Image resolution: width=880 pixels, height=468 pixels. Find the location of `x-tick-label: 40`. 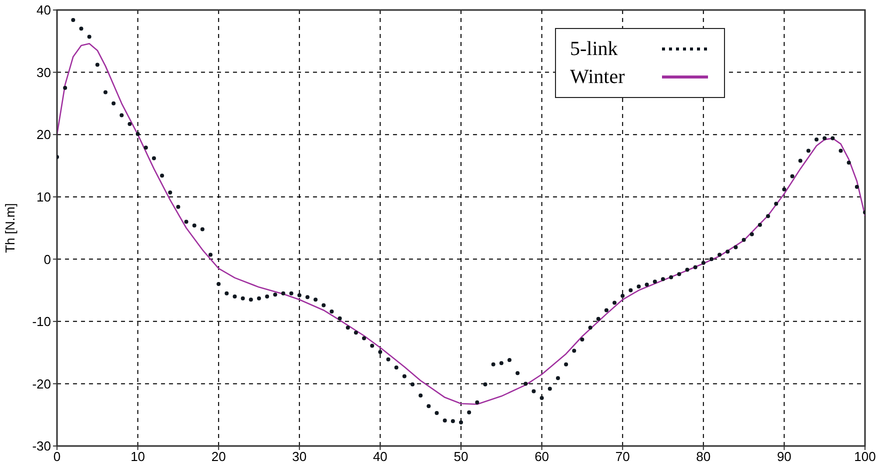

x-tick-label: 40 is located at coordinates (380, 456).